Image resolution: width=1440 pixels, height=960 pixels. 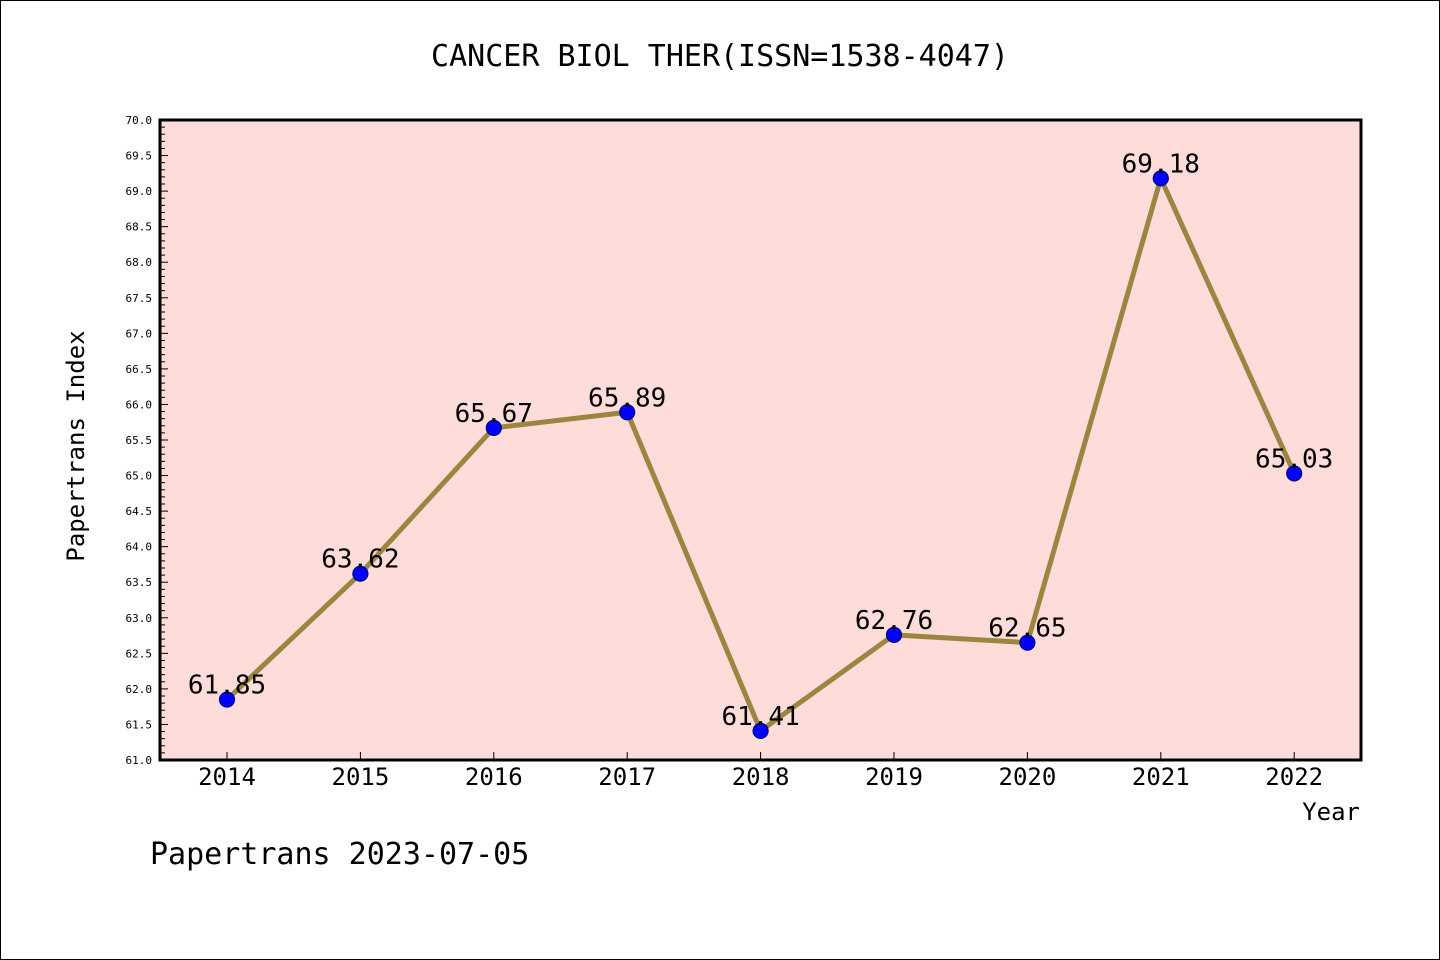 I want to click on x-tick-label: 2014, so click(x=227, y=777).